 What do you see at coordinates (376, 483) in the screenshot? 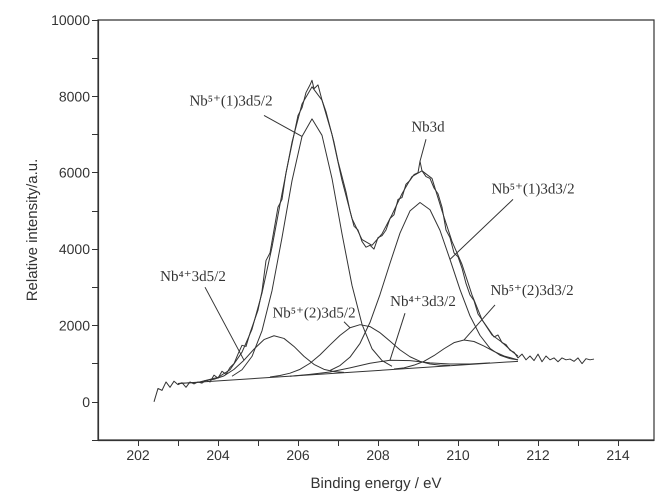
I see `x-axis-title: Binding energy / eV` at bounding box center [376, 483].